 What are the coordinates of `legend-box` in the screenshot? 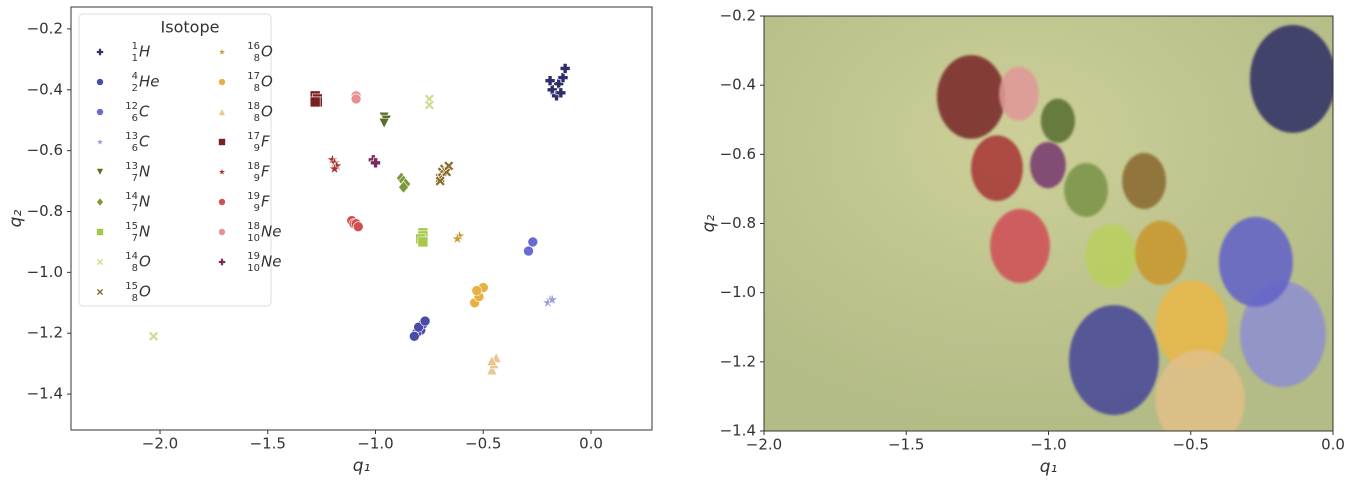 It's located at (175, 160).